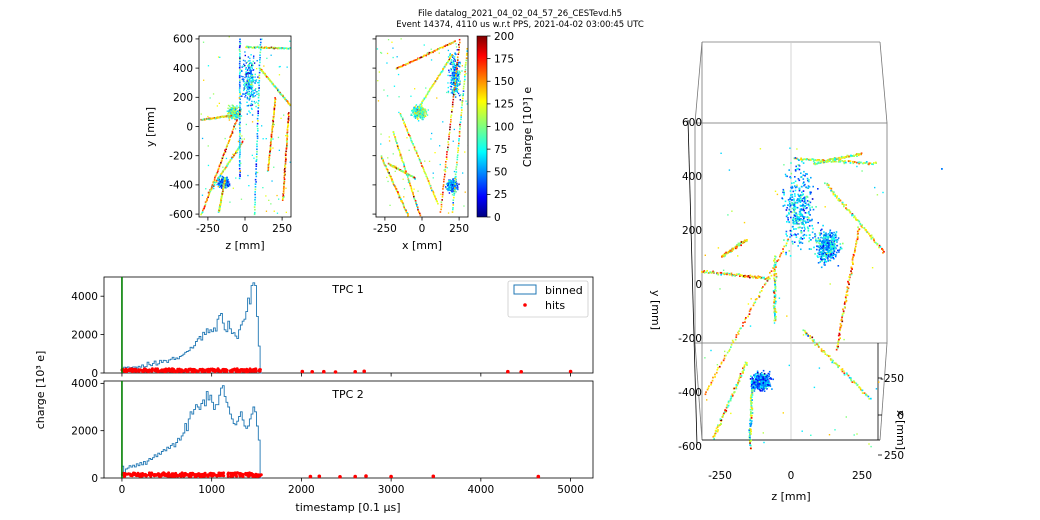  What do you see at coordinates (122, 490) in the screenshot?
I see `x-tick-label: 0` at bounding box center [122, 490].